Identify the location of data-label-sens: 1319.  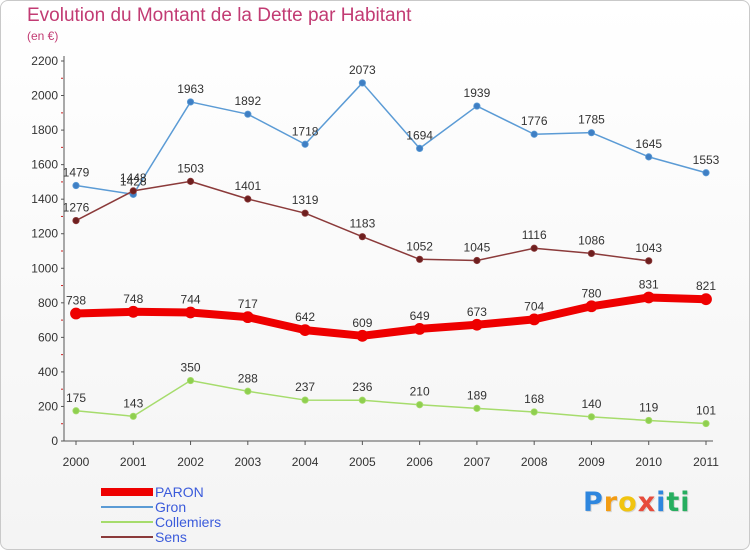
(305, 200).